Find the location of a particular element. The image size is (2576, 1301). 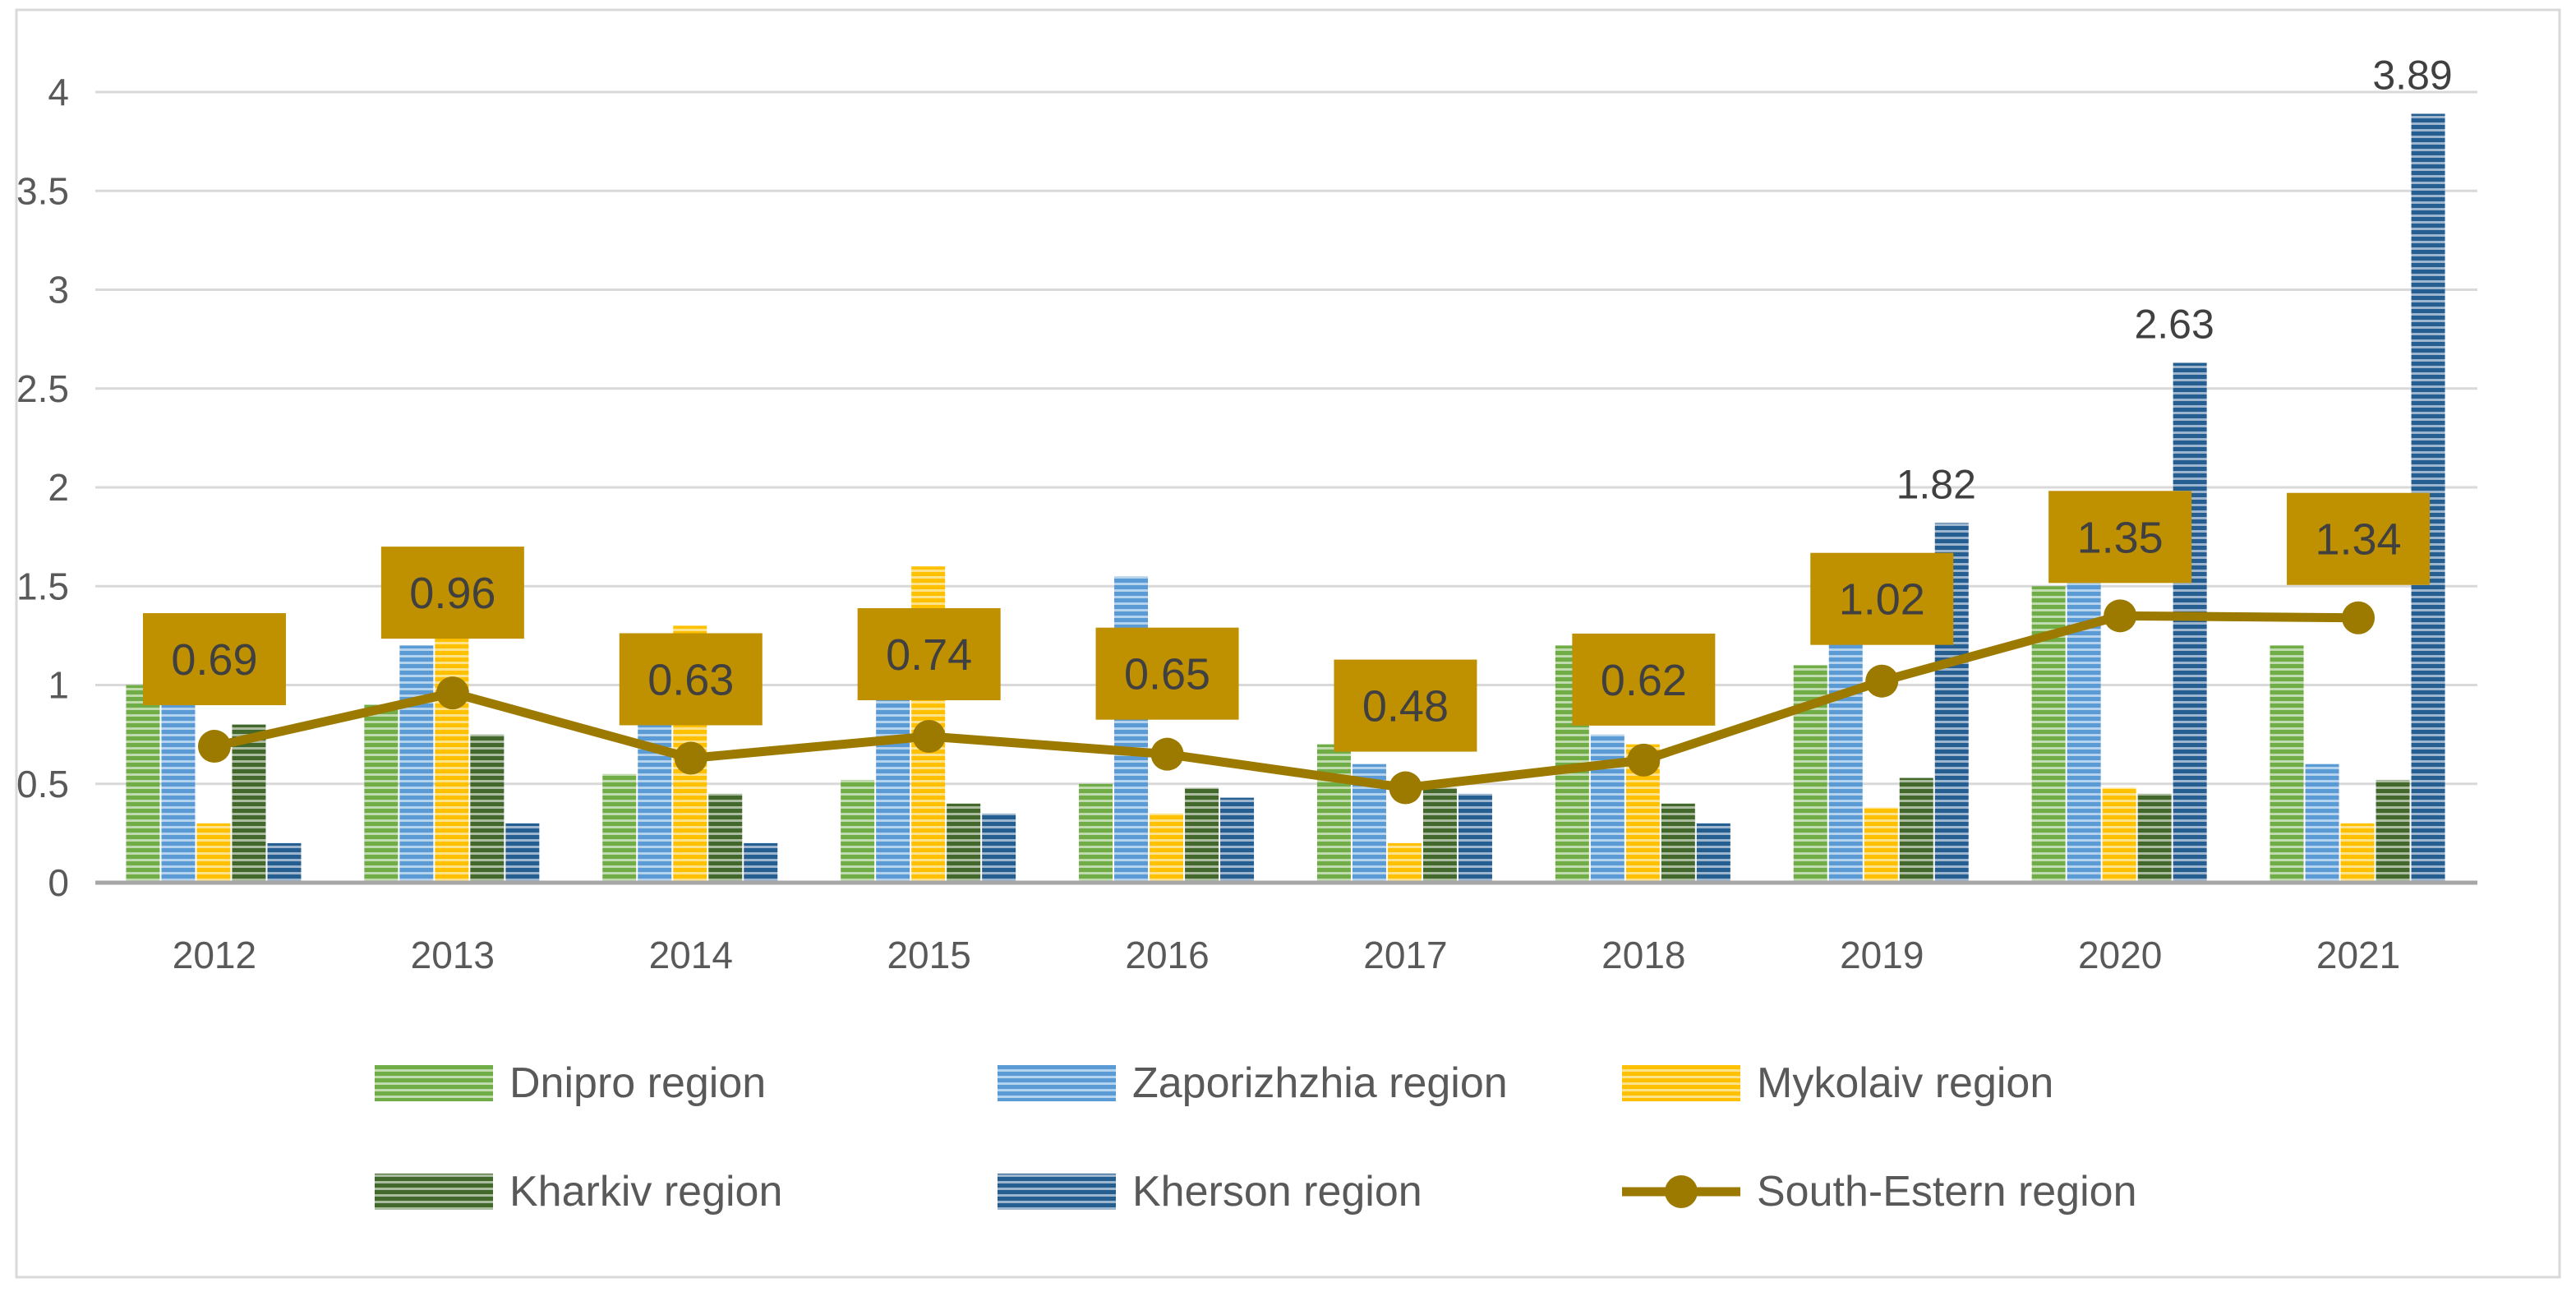

y-tick-label: 2.5 is located at coordinates (42, 389).